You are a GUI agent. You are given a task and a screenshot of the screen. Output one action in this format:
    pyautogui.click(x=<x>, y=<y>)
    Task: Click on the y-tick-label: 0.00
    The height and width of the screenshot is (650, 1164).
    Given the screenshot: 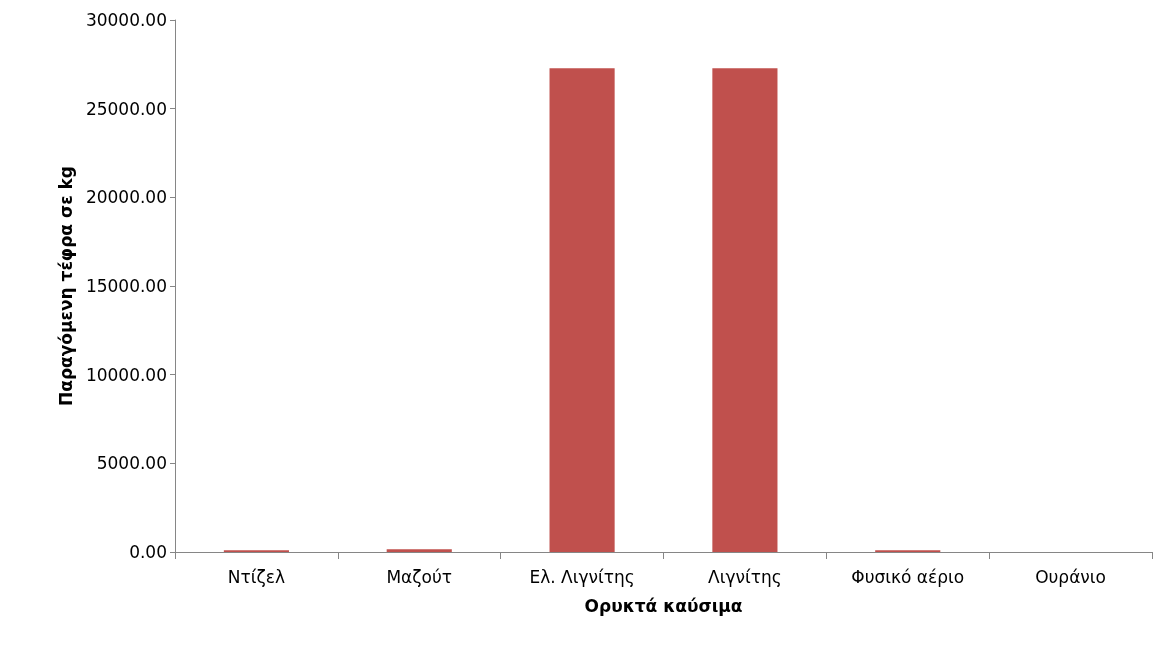 What is the action you would take?
    pyautogui.click(x=148, y=552)
    